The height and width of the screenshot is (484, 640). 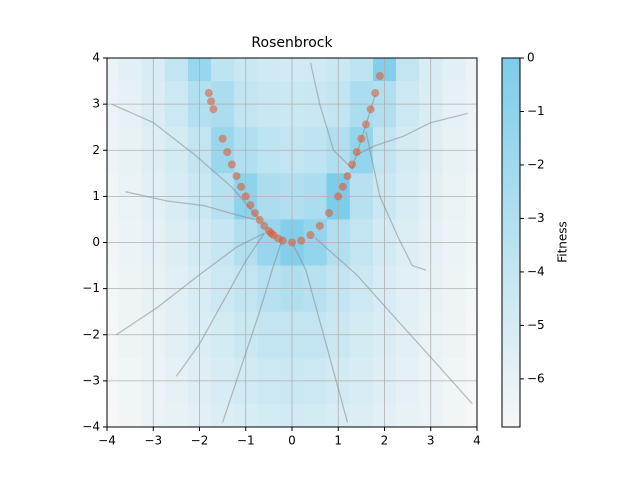 I want to click on x-tick-label: −4, so click(x=107, y=441).